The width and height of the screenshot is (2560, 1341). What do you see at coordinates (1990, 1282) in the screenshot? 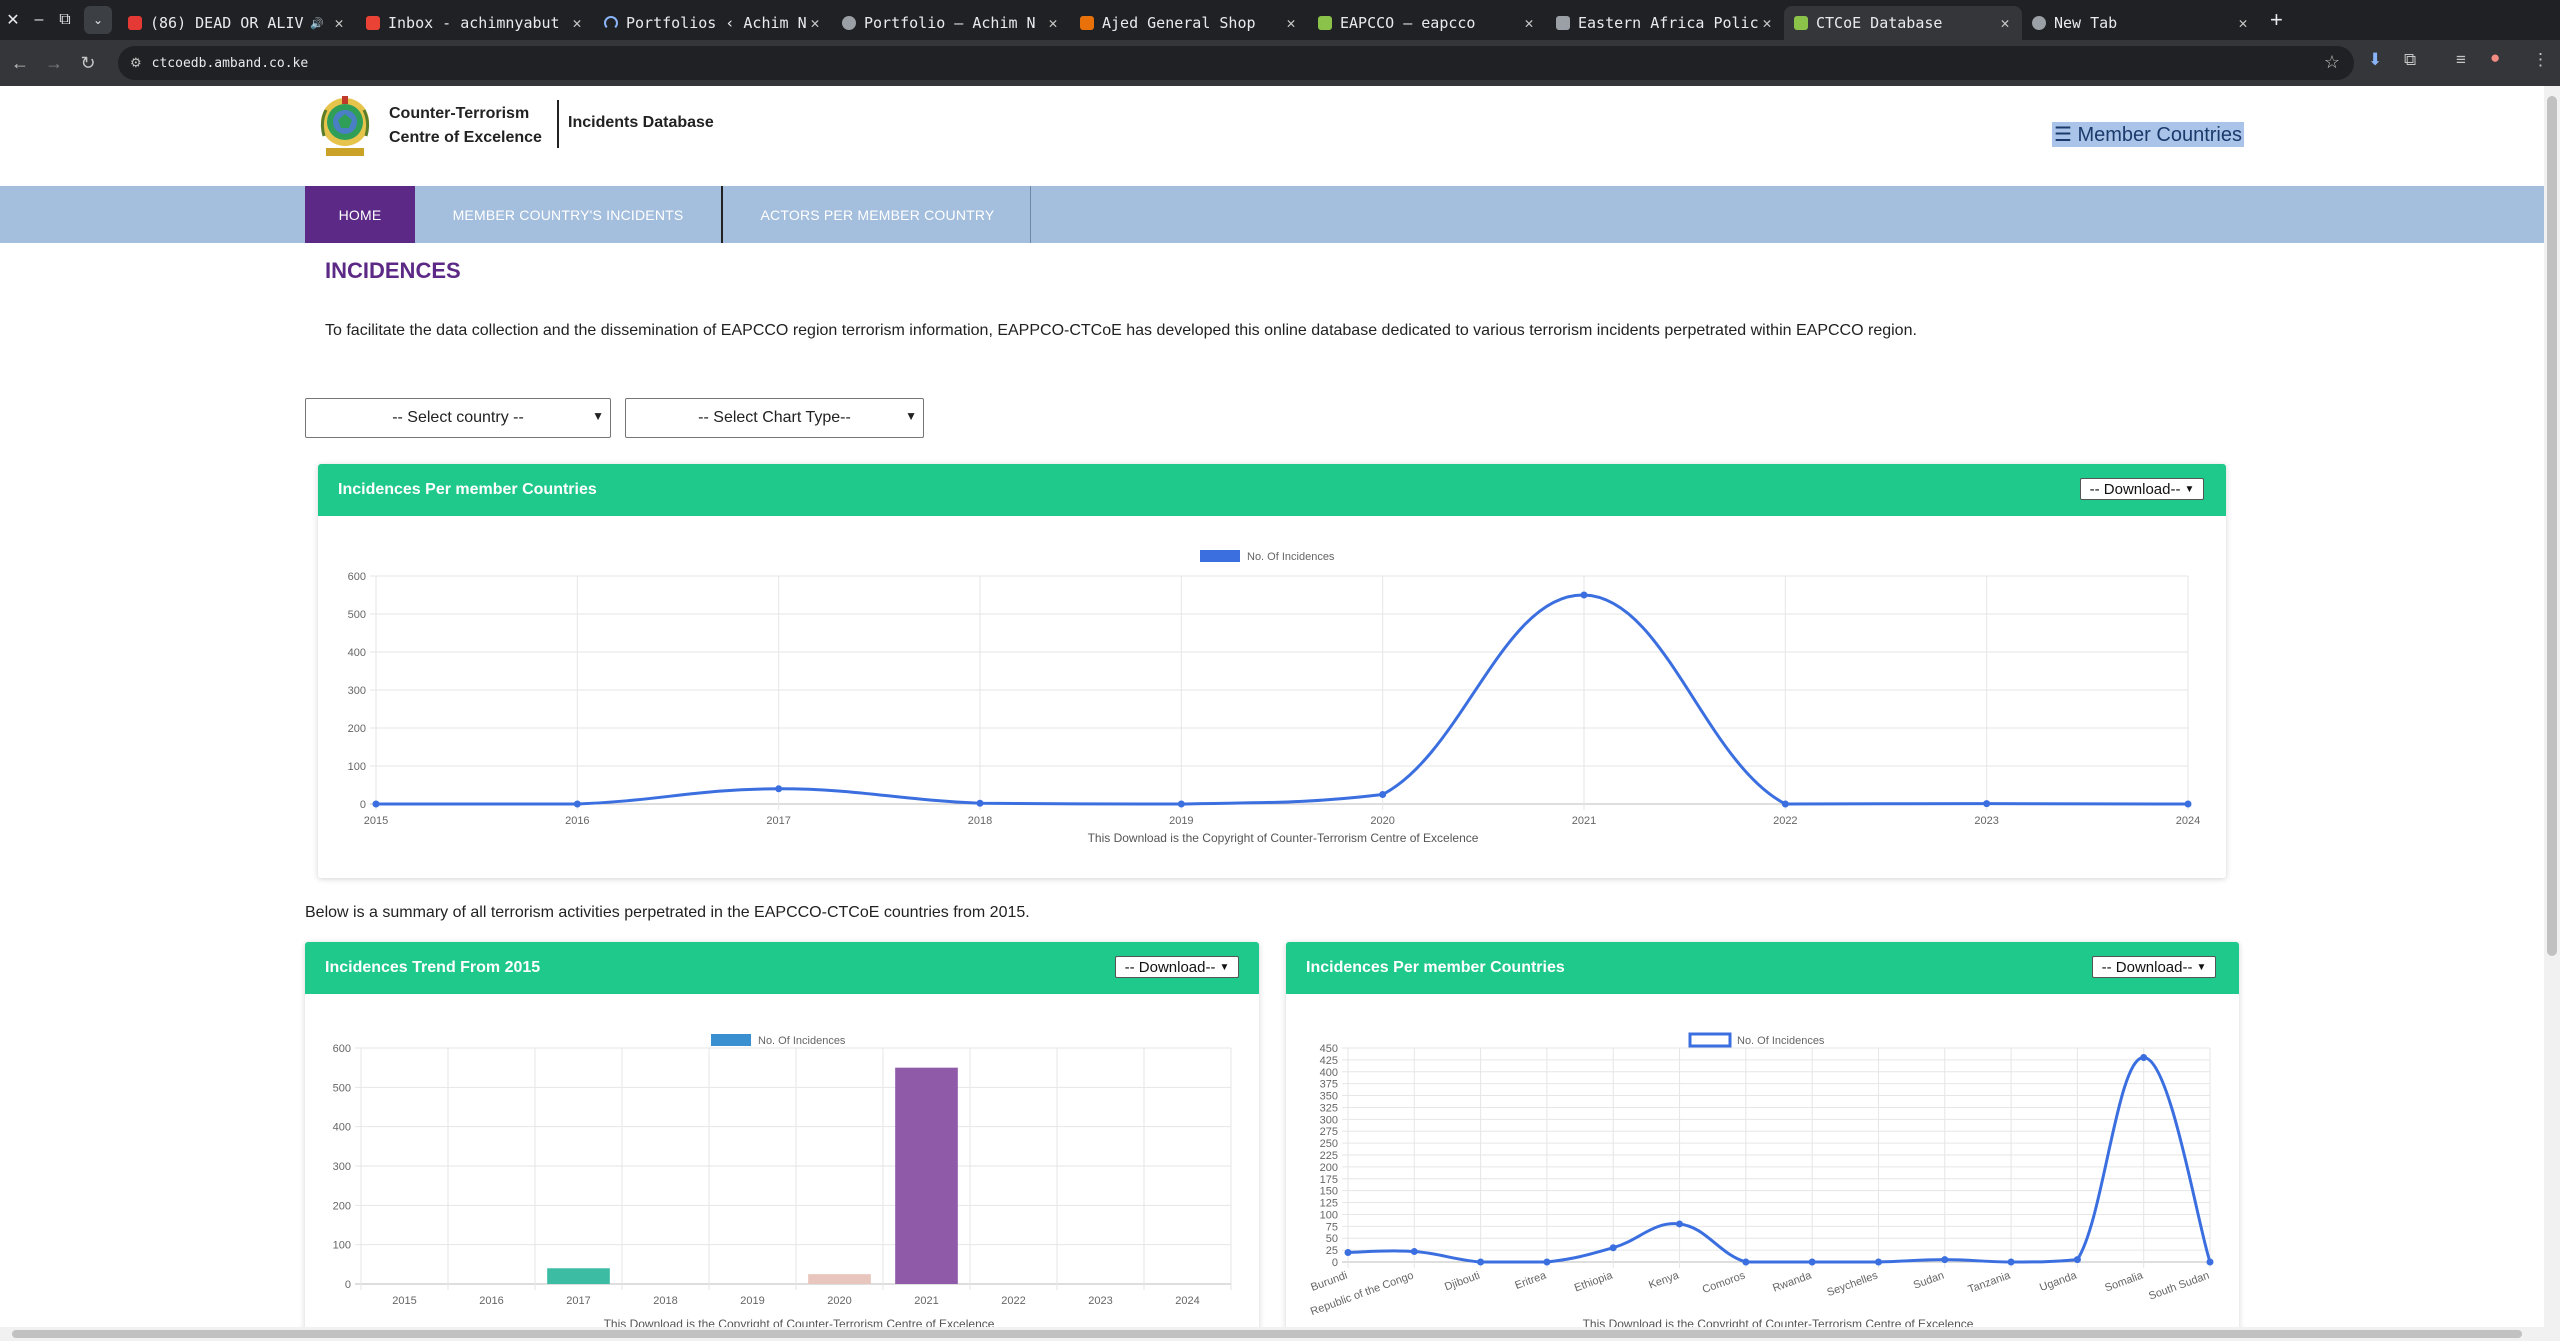
I see `x-tick-label: Tanzania` at bounding box center [1990, 1282].